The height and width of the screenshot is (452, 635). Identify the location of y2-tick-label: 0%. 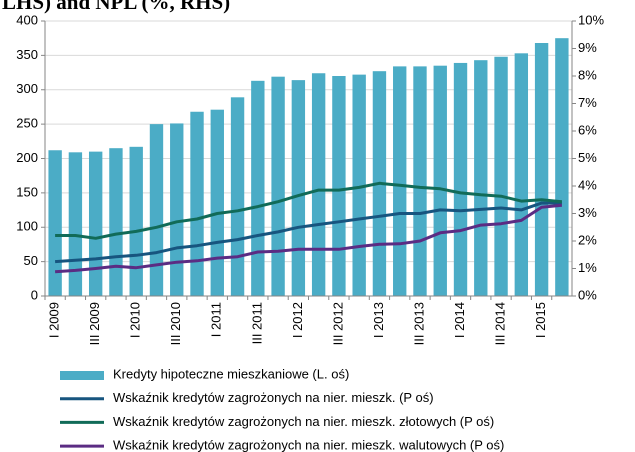
(587, 294).